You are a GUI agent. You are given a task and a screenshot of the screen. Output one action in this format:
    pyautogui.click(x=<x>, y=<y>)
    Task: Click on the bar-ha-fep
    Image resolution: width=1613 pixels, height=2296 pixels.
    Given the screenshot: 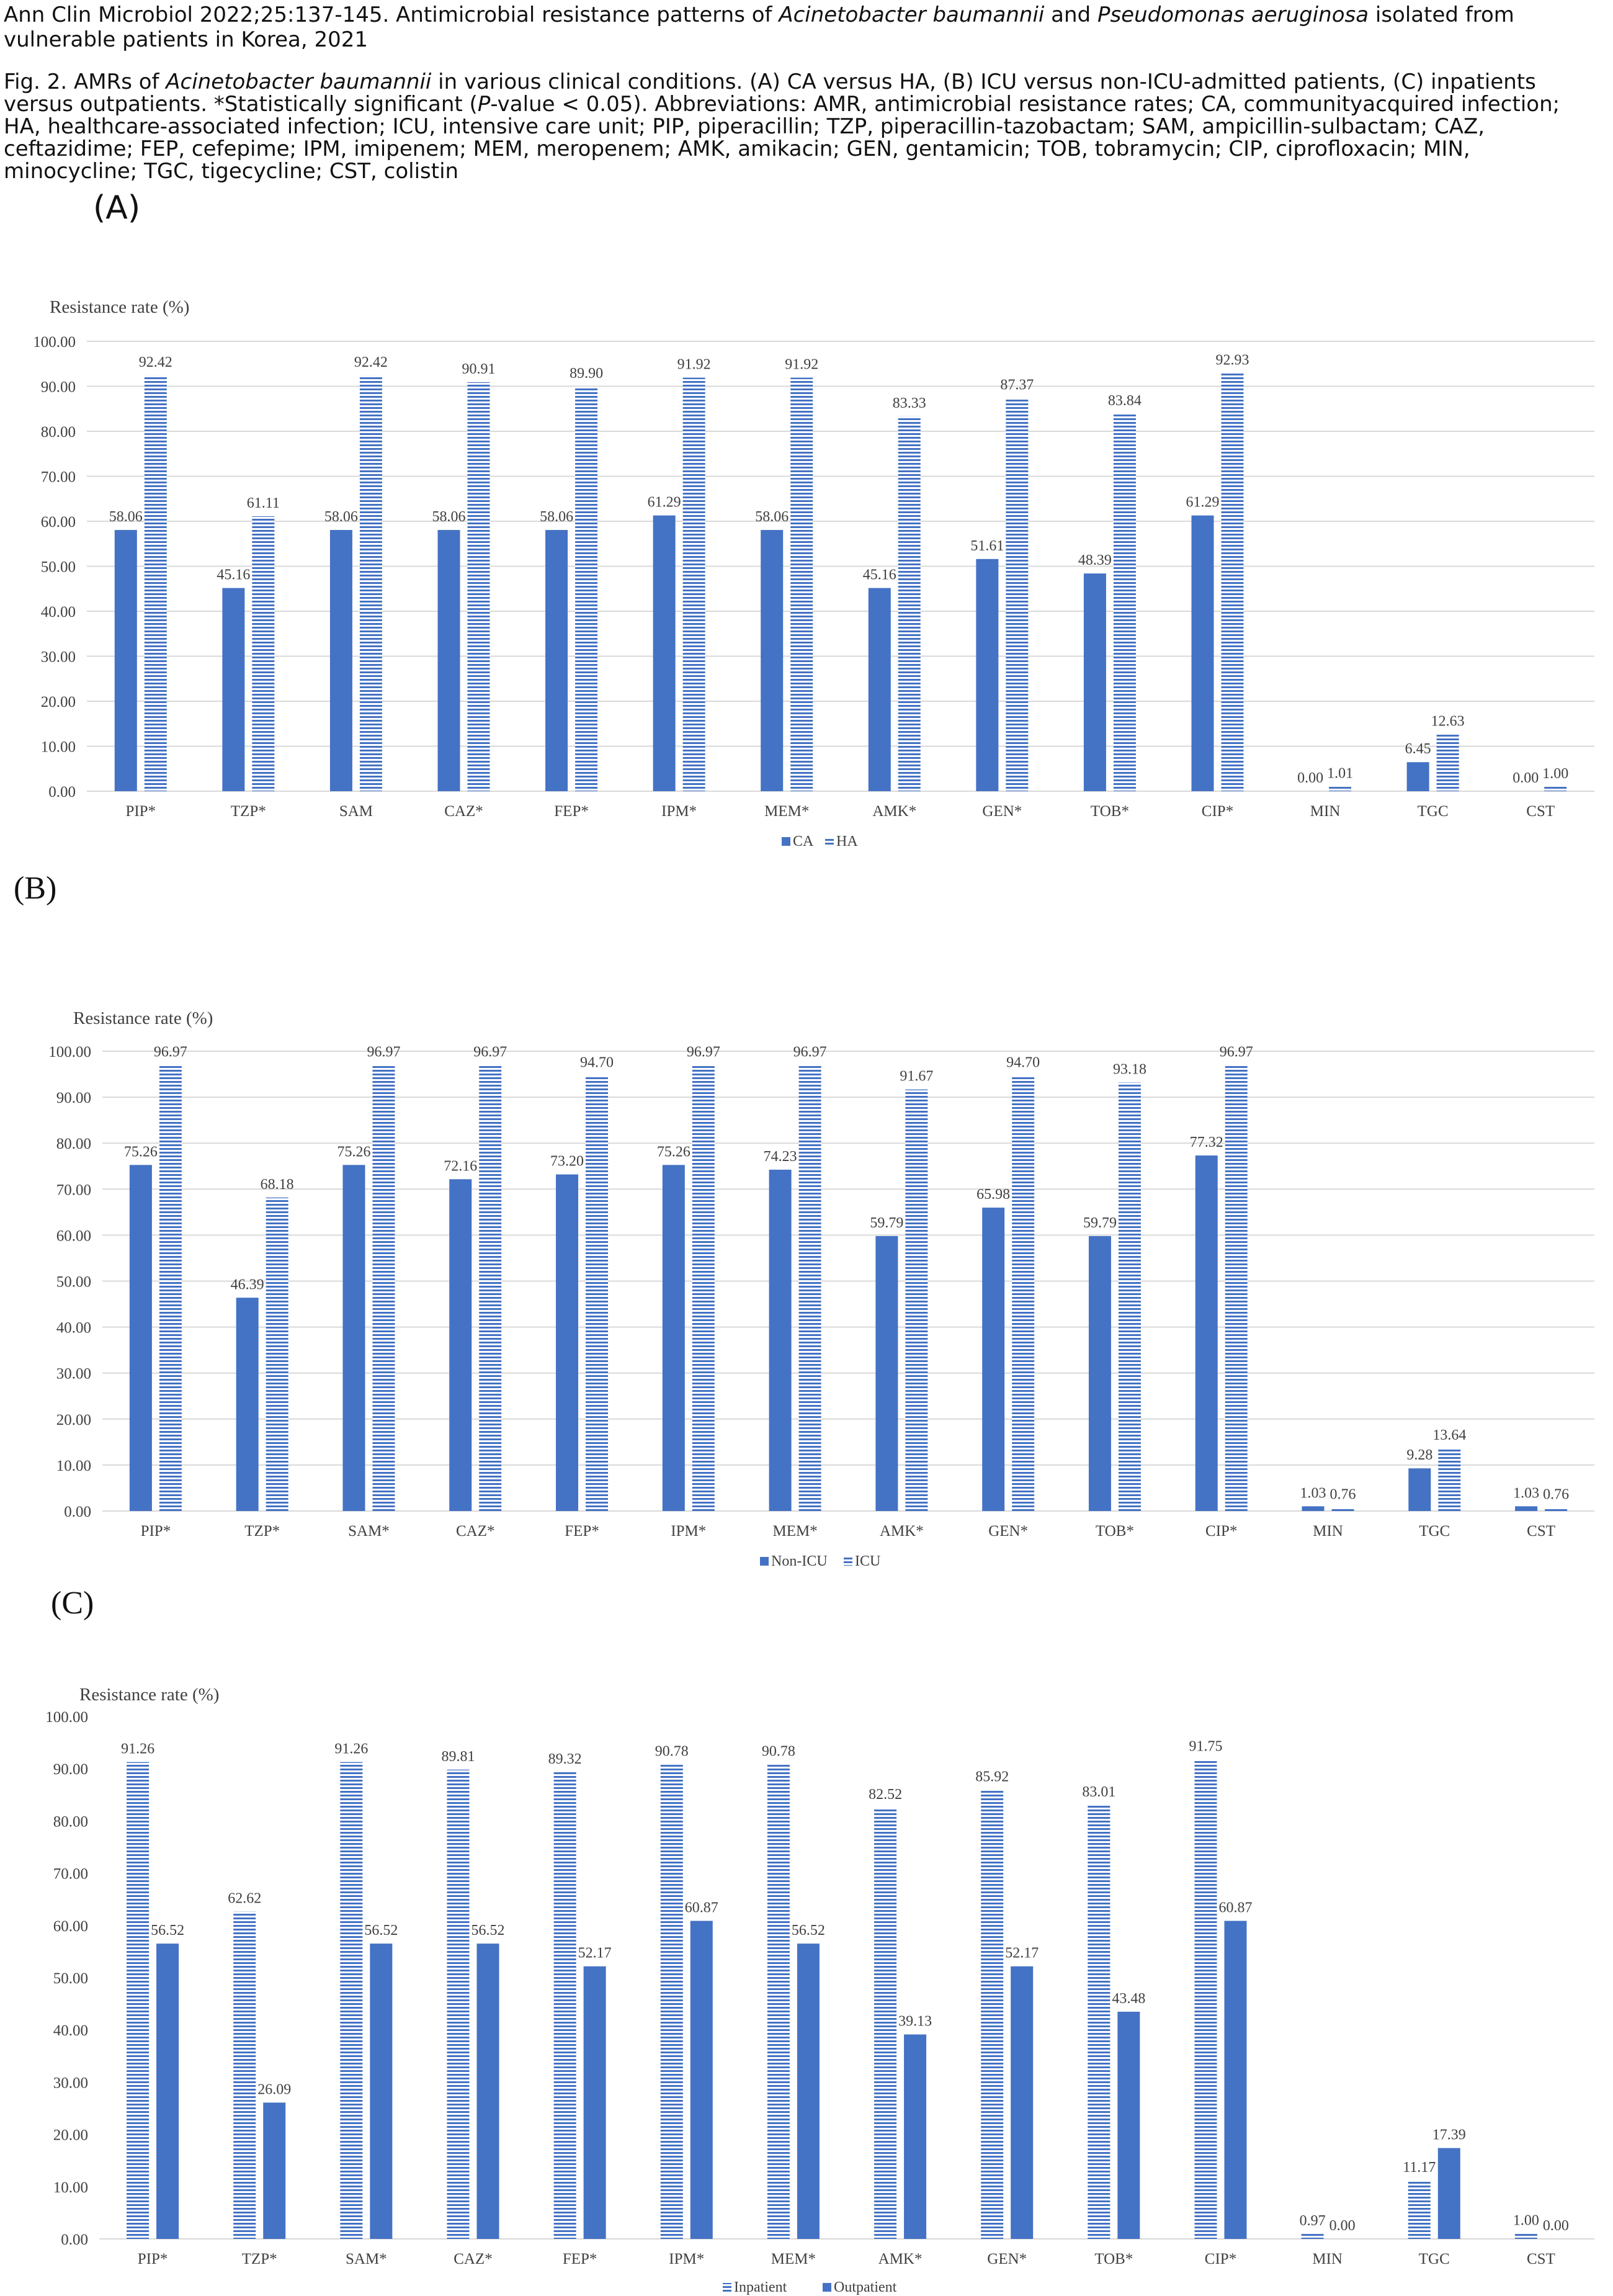 What is the action you would take?
    pyautogui.click(x=587, y=589)
    